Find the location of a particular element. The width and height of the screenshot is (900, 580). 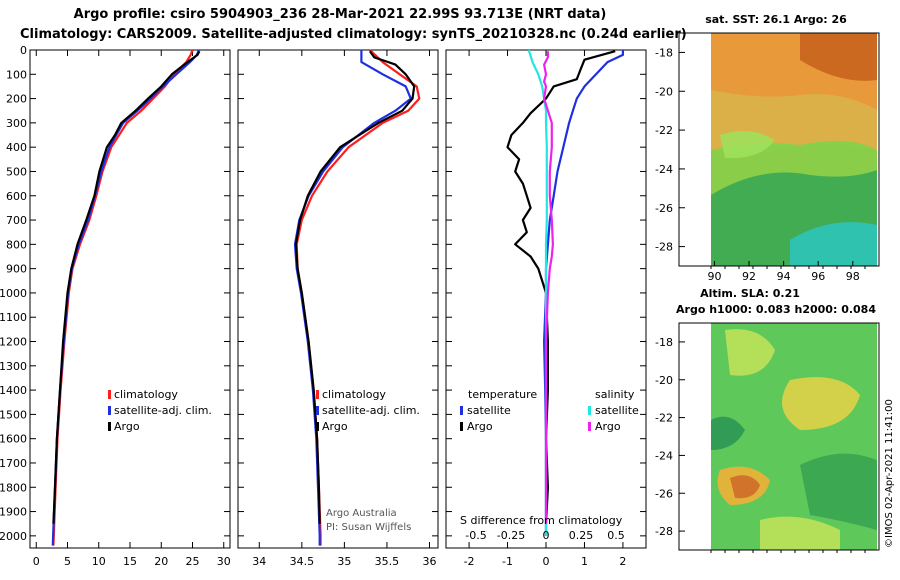

x-axis-label: S difference from climatology is located at coordinates (541, 520).